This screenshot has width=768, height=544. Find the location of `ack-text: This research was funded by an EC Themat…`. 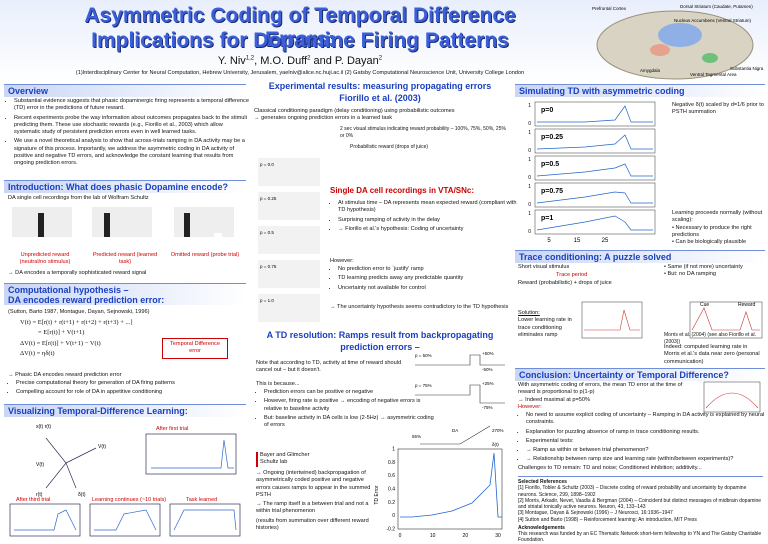

ack-text: This research was funded by an EC Themat… is located at coordinates (640, 537).